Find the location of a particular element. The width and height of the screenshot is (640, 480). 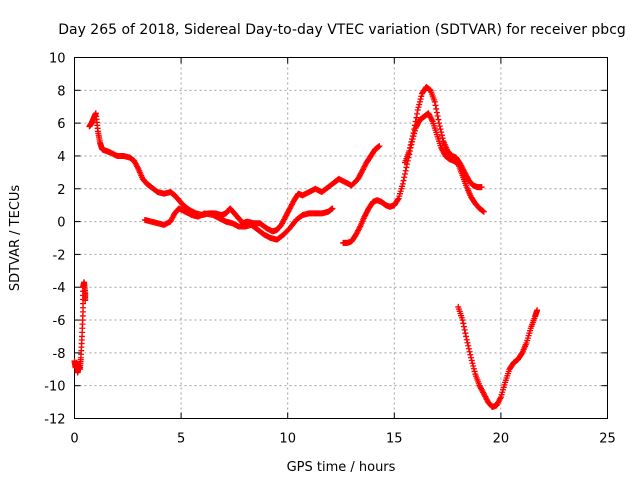

y-tick-label: -12 is located at coordinates (54, 420).